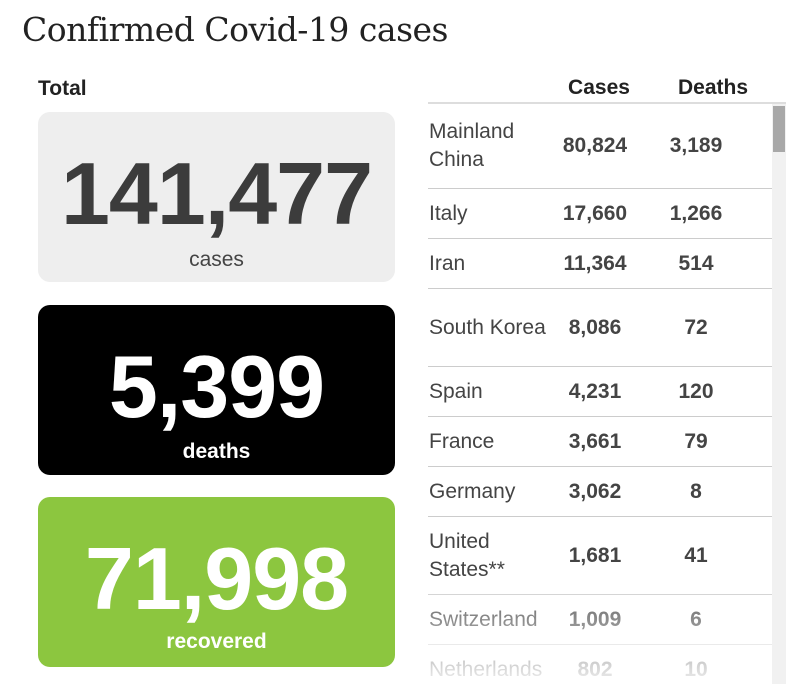  Describe the element at coordinates (595, 669) in the screenshot. I see `country-cases: 802` at that location.